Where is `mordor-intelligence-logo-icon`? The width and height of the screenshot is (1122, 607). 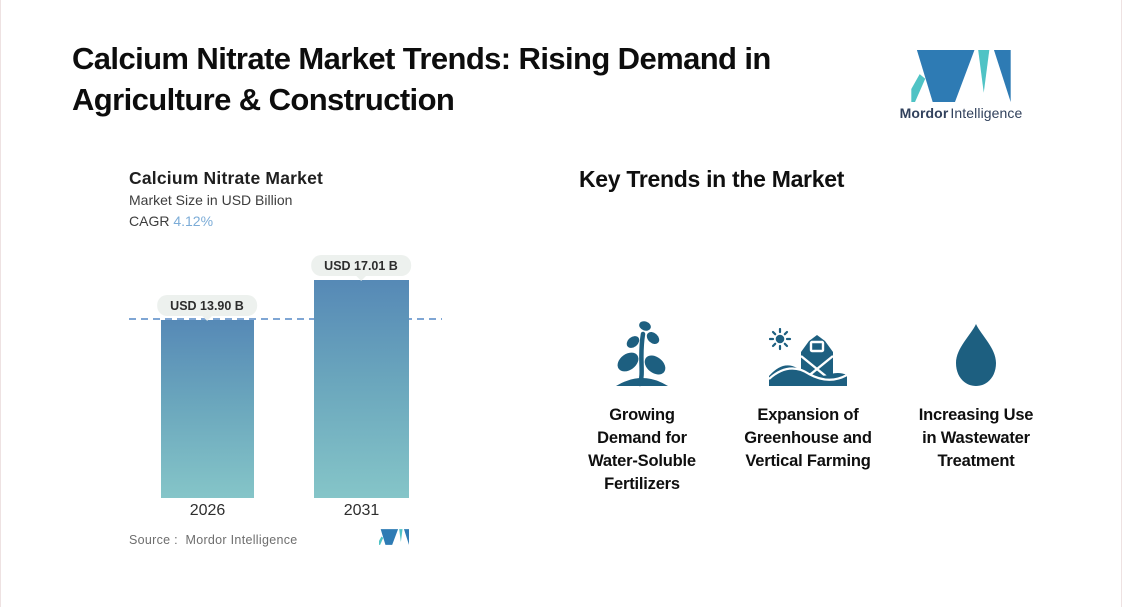
mordor-intelligence-logo-icon is located at coordinates (961, 76).